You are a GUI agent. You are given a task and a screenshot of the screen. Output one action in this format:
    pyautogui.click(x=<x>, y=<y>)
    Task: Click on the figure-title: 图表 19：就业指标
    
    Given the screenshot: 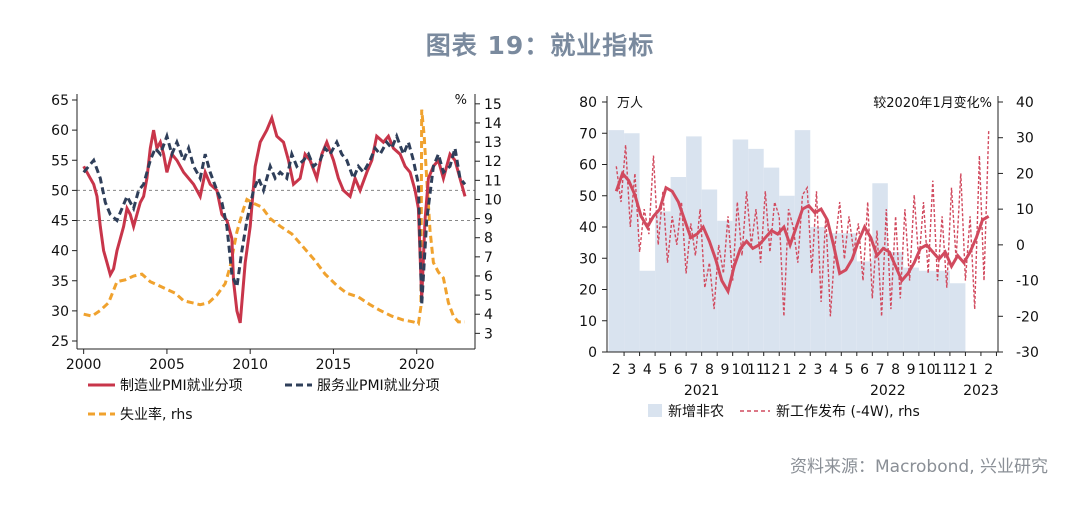 What is the action you would take?
    pyautogui.click(x=540, y=45)
    